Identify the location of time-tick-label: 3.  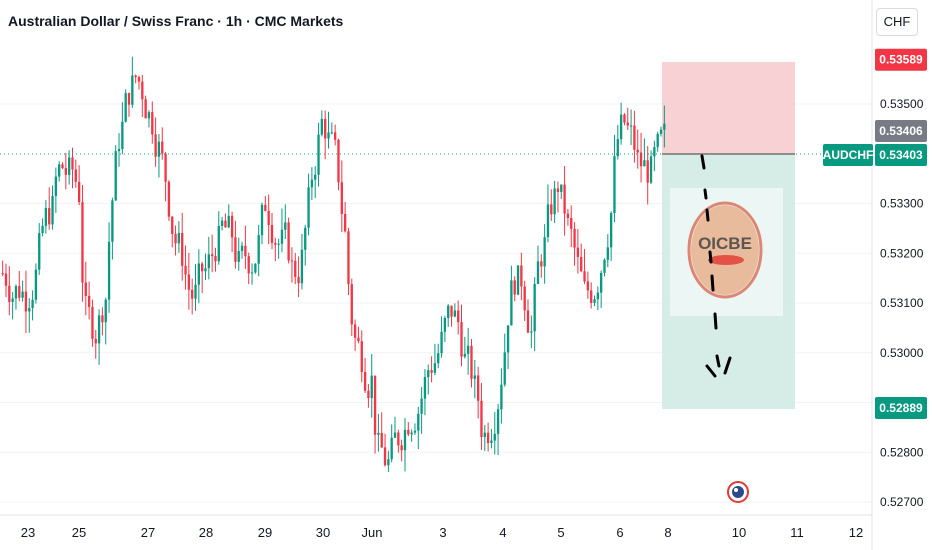
(442, 532).